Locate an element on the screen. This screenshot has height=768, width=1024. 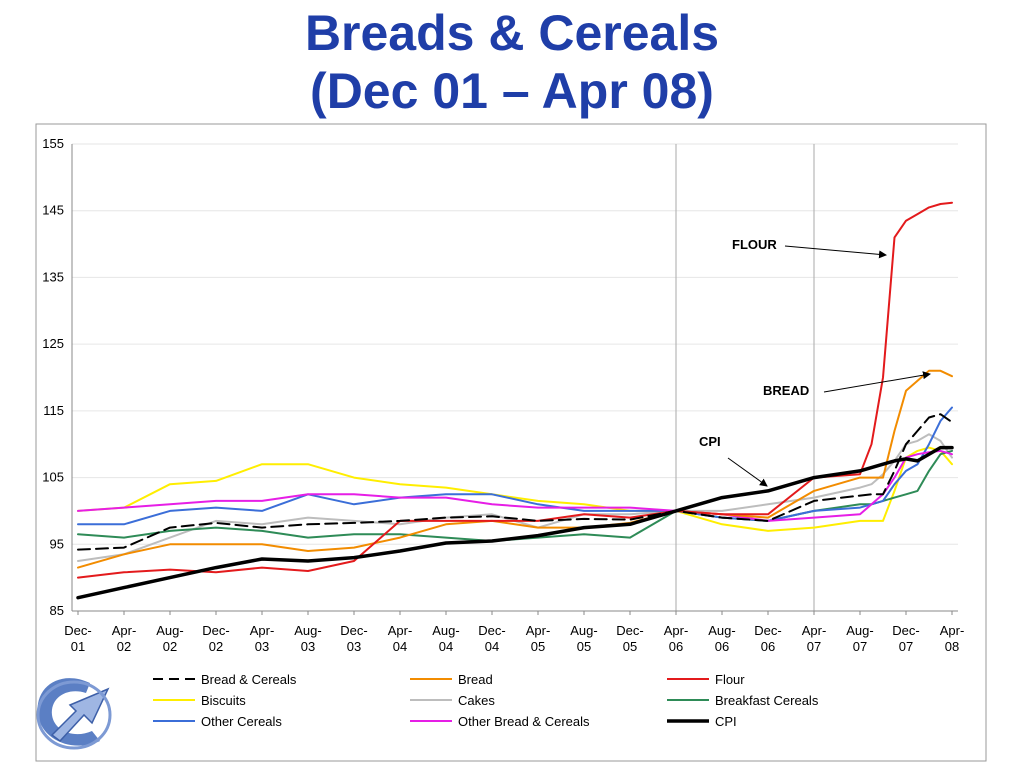
x-tick-label: Aug-05 is located at coordinates (583, 638).